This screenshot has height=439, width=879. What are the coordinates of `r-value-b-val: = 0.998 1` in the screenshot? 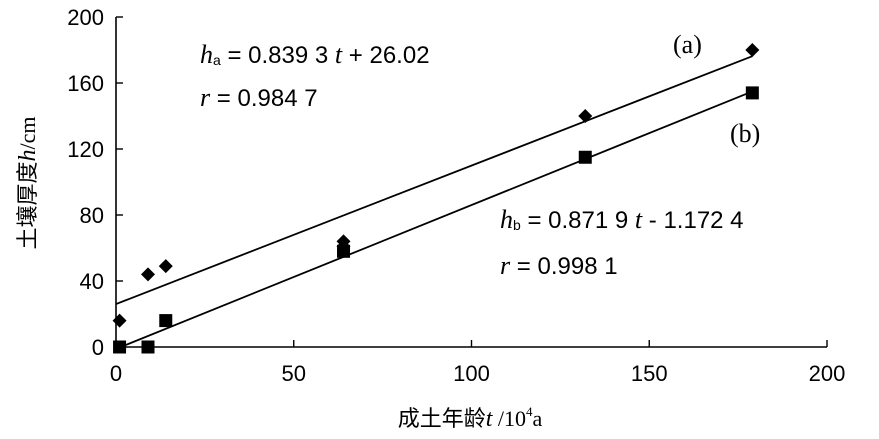 It's located at (563, 266).